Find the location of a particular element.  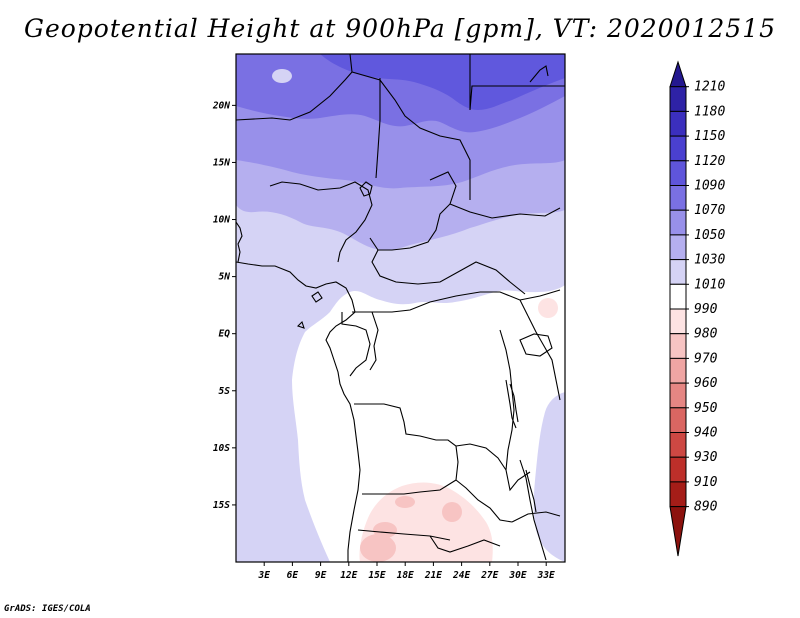

lon-tick-label: 3E is located at coordinates (263, 575).